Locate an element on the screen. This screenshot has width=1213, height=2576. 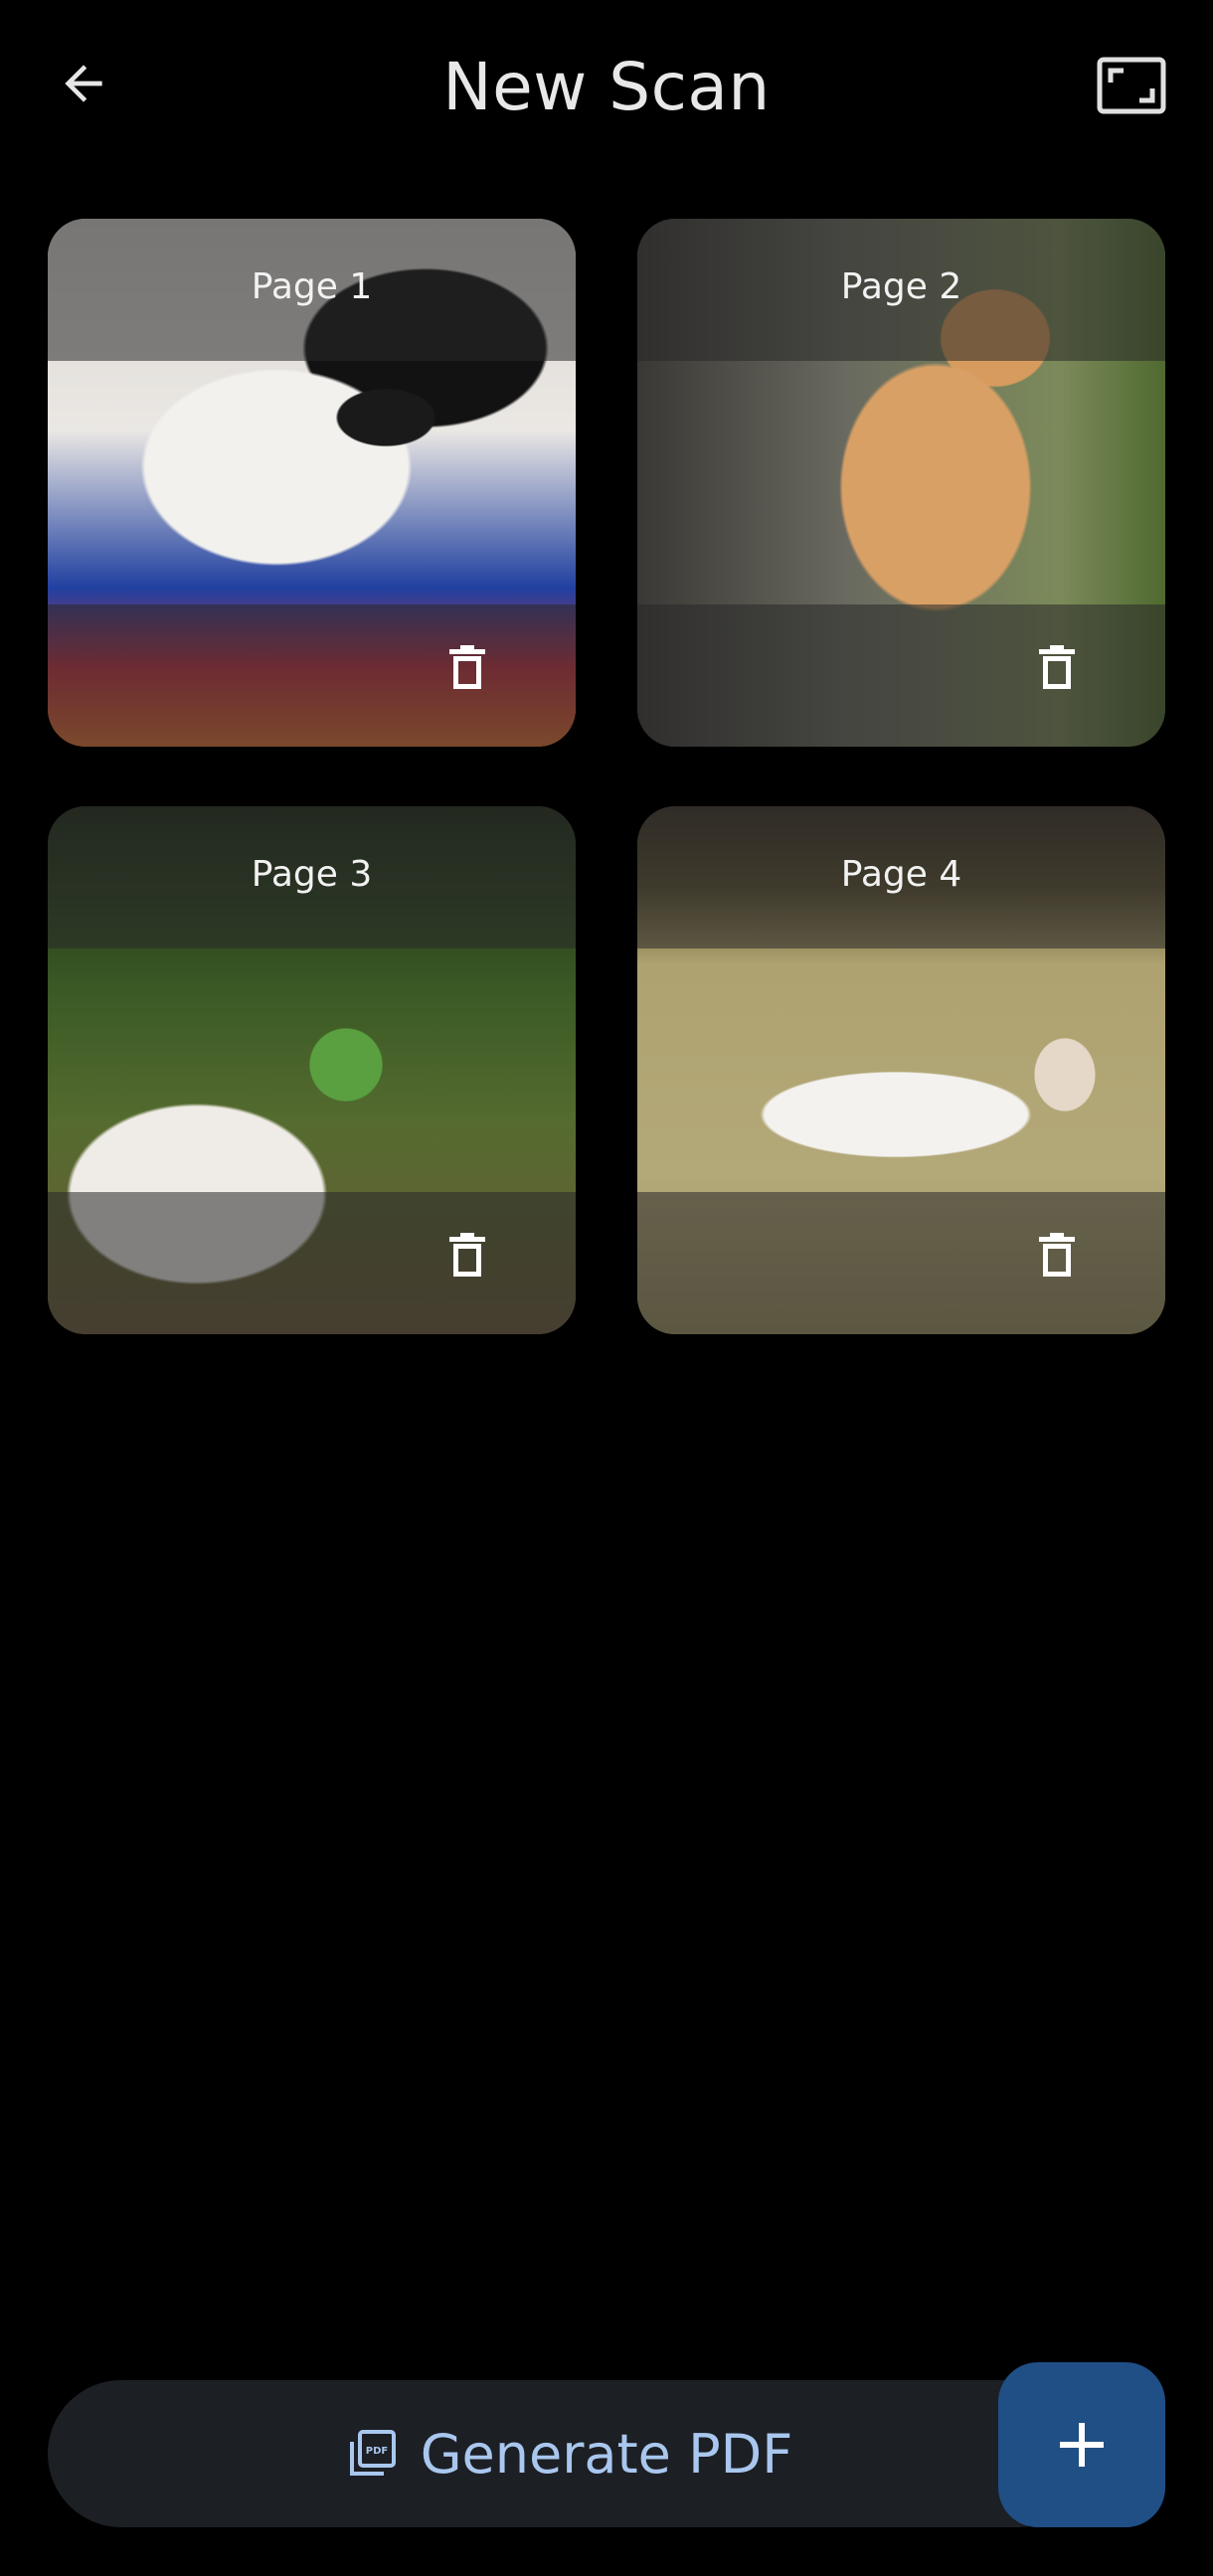
arrow-left-icon is located at coordinates (83, 83).